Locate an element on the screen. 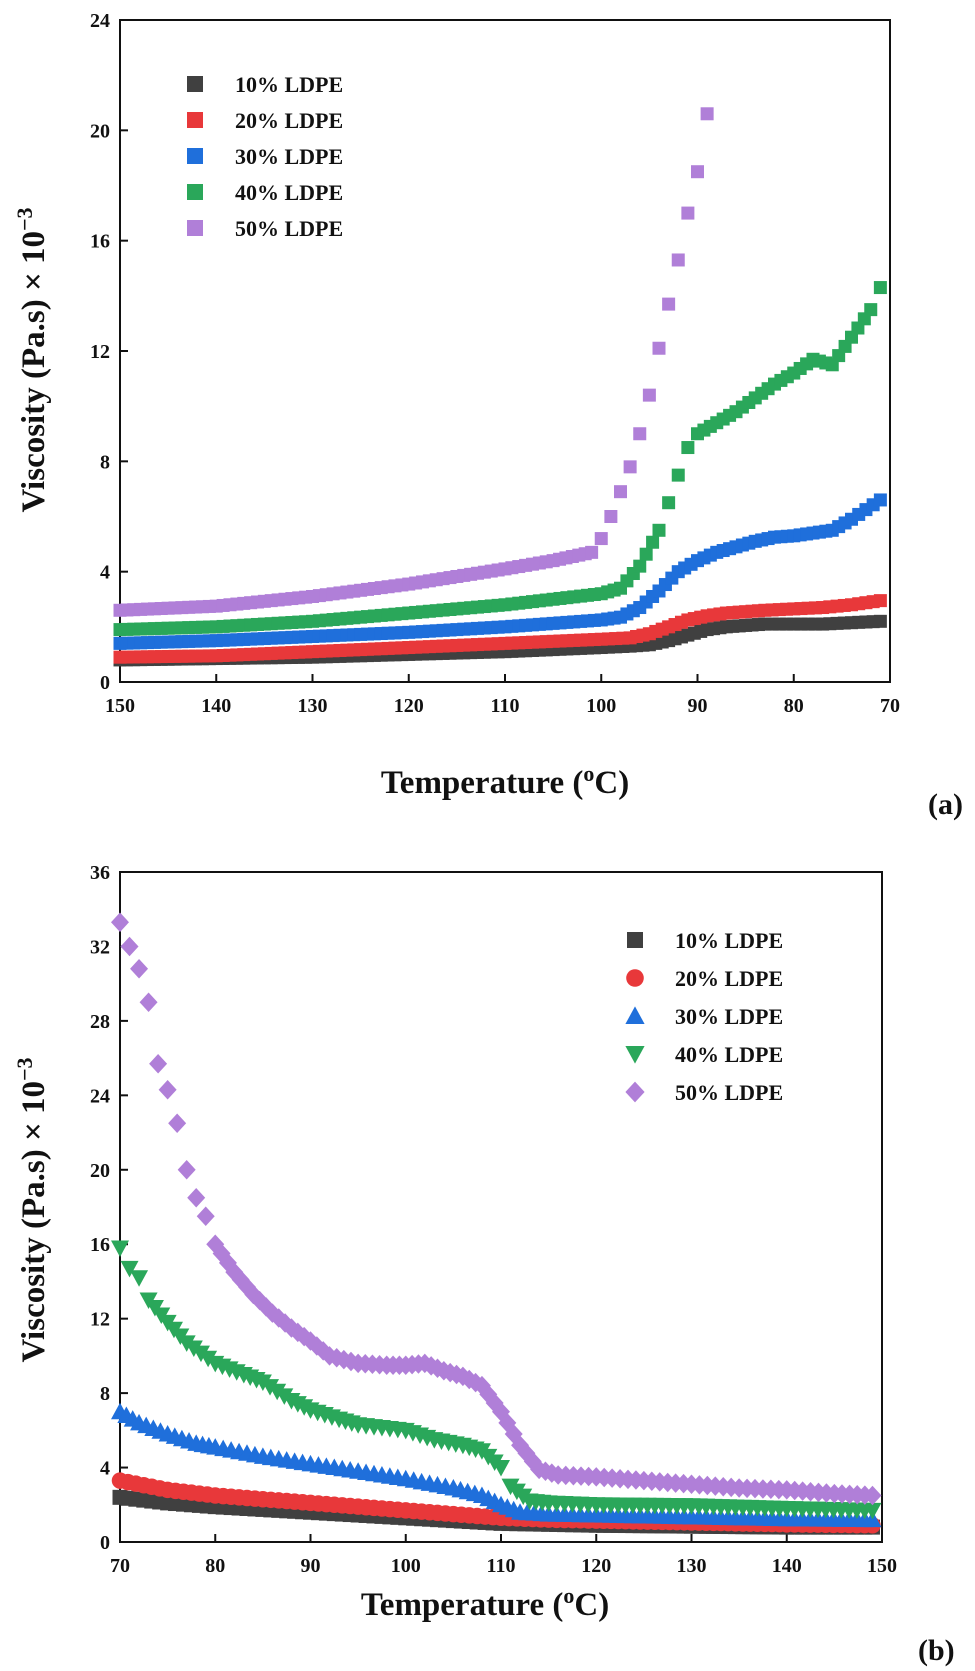 This screenshot has height=1671, width=975. legend-b: 10% LDPE 20% LDPE 30% LDPE 40% LDPE 50% LDPE is located at coordinates (704, 1016).